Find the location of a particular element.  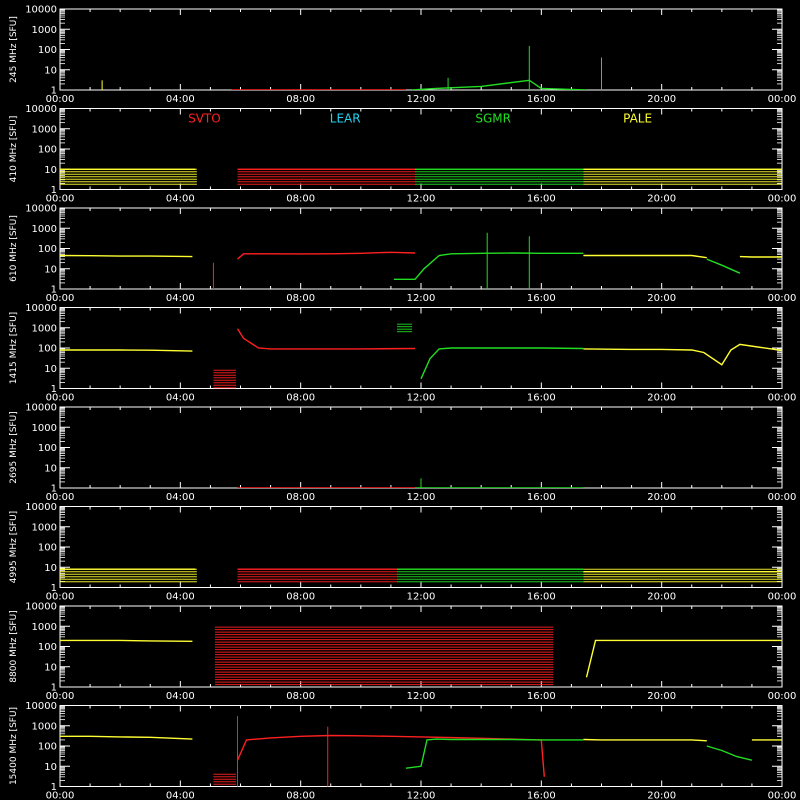

legend-lear: LEAR is located at coordinates (345, 119).